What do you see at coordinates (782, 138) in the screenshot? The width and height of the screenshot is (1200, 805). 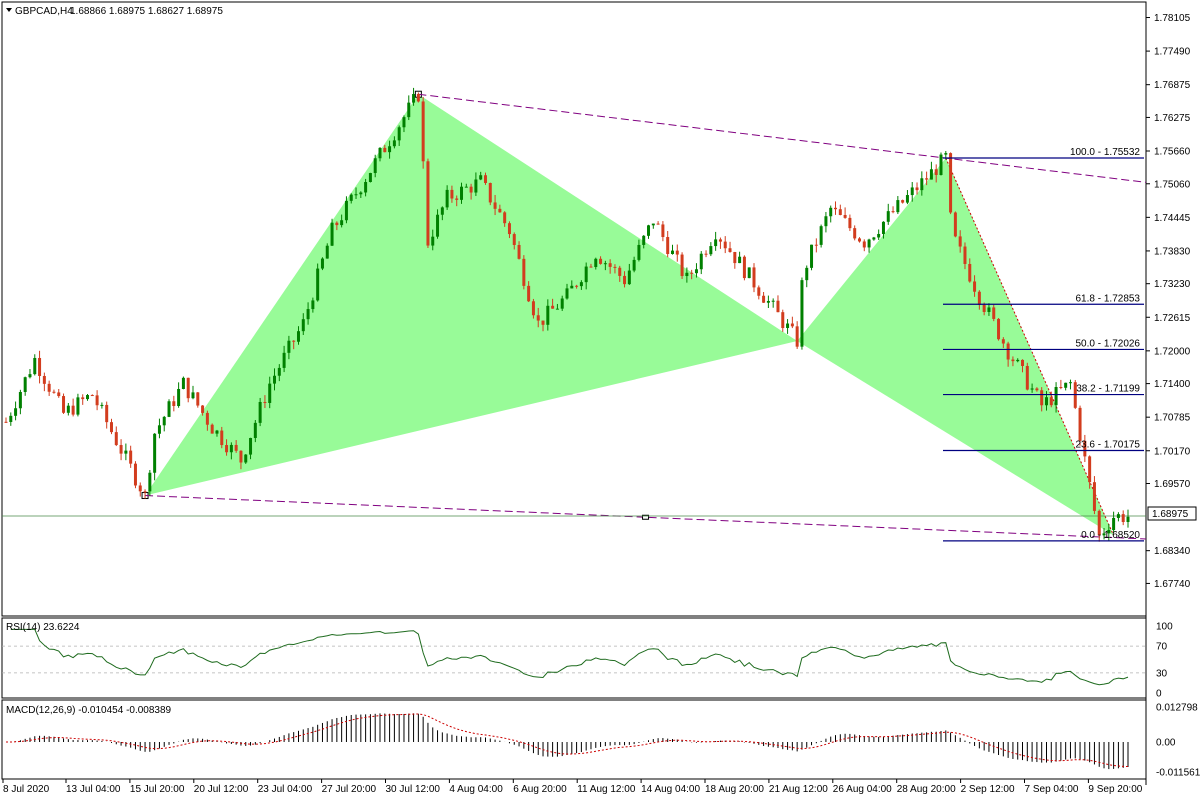 I see `upper-trend-line` at bounding box center [782, 138].